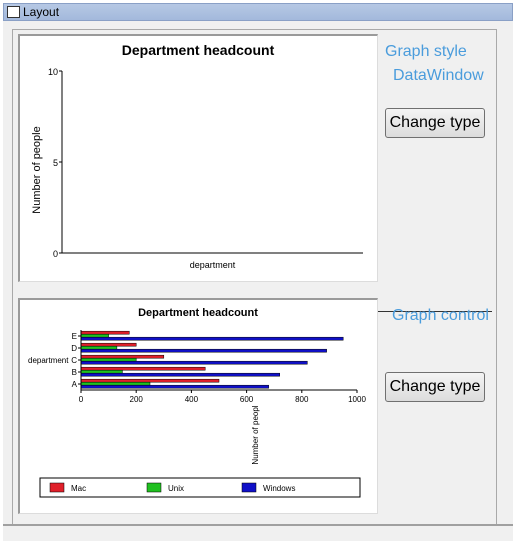  What do you see at coordinates (57, 487) in the screenshot?
I see `legend-swatch-mac` at bounding box center [57, 487].